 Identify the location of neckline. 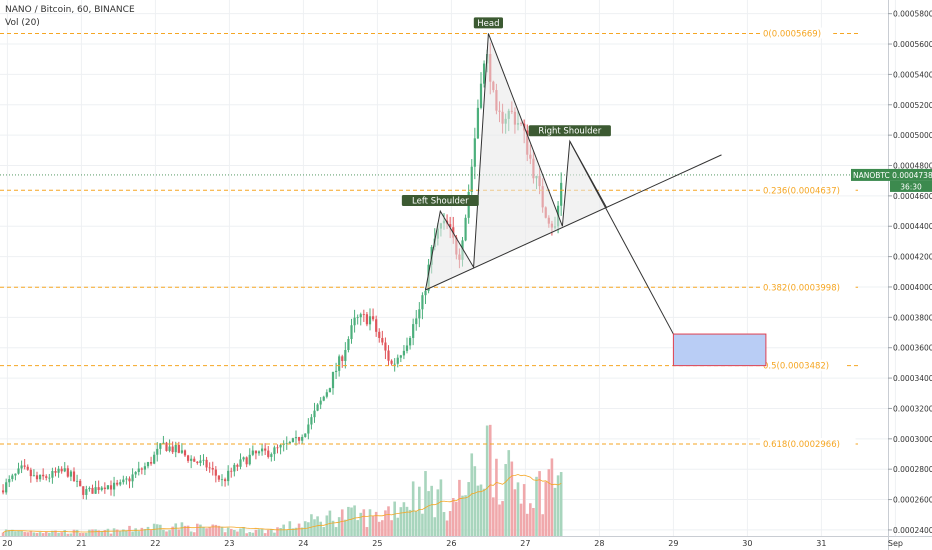
(573, 222).